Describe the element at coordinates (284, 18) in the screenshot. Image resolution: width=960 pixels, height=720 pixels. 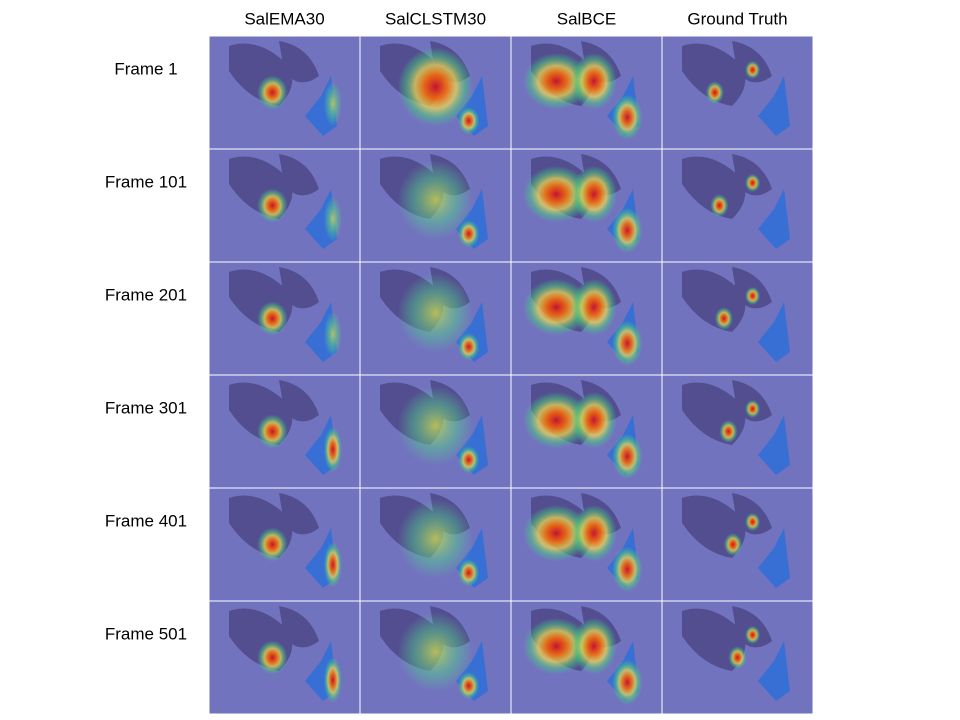
I see `column-header: SalEMA30` at that location.